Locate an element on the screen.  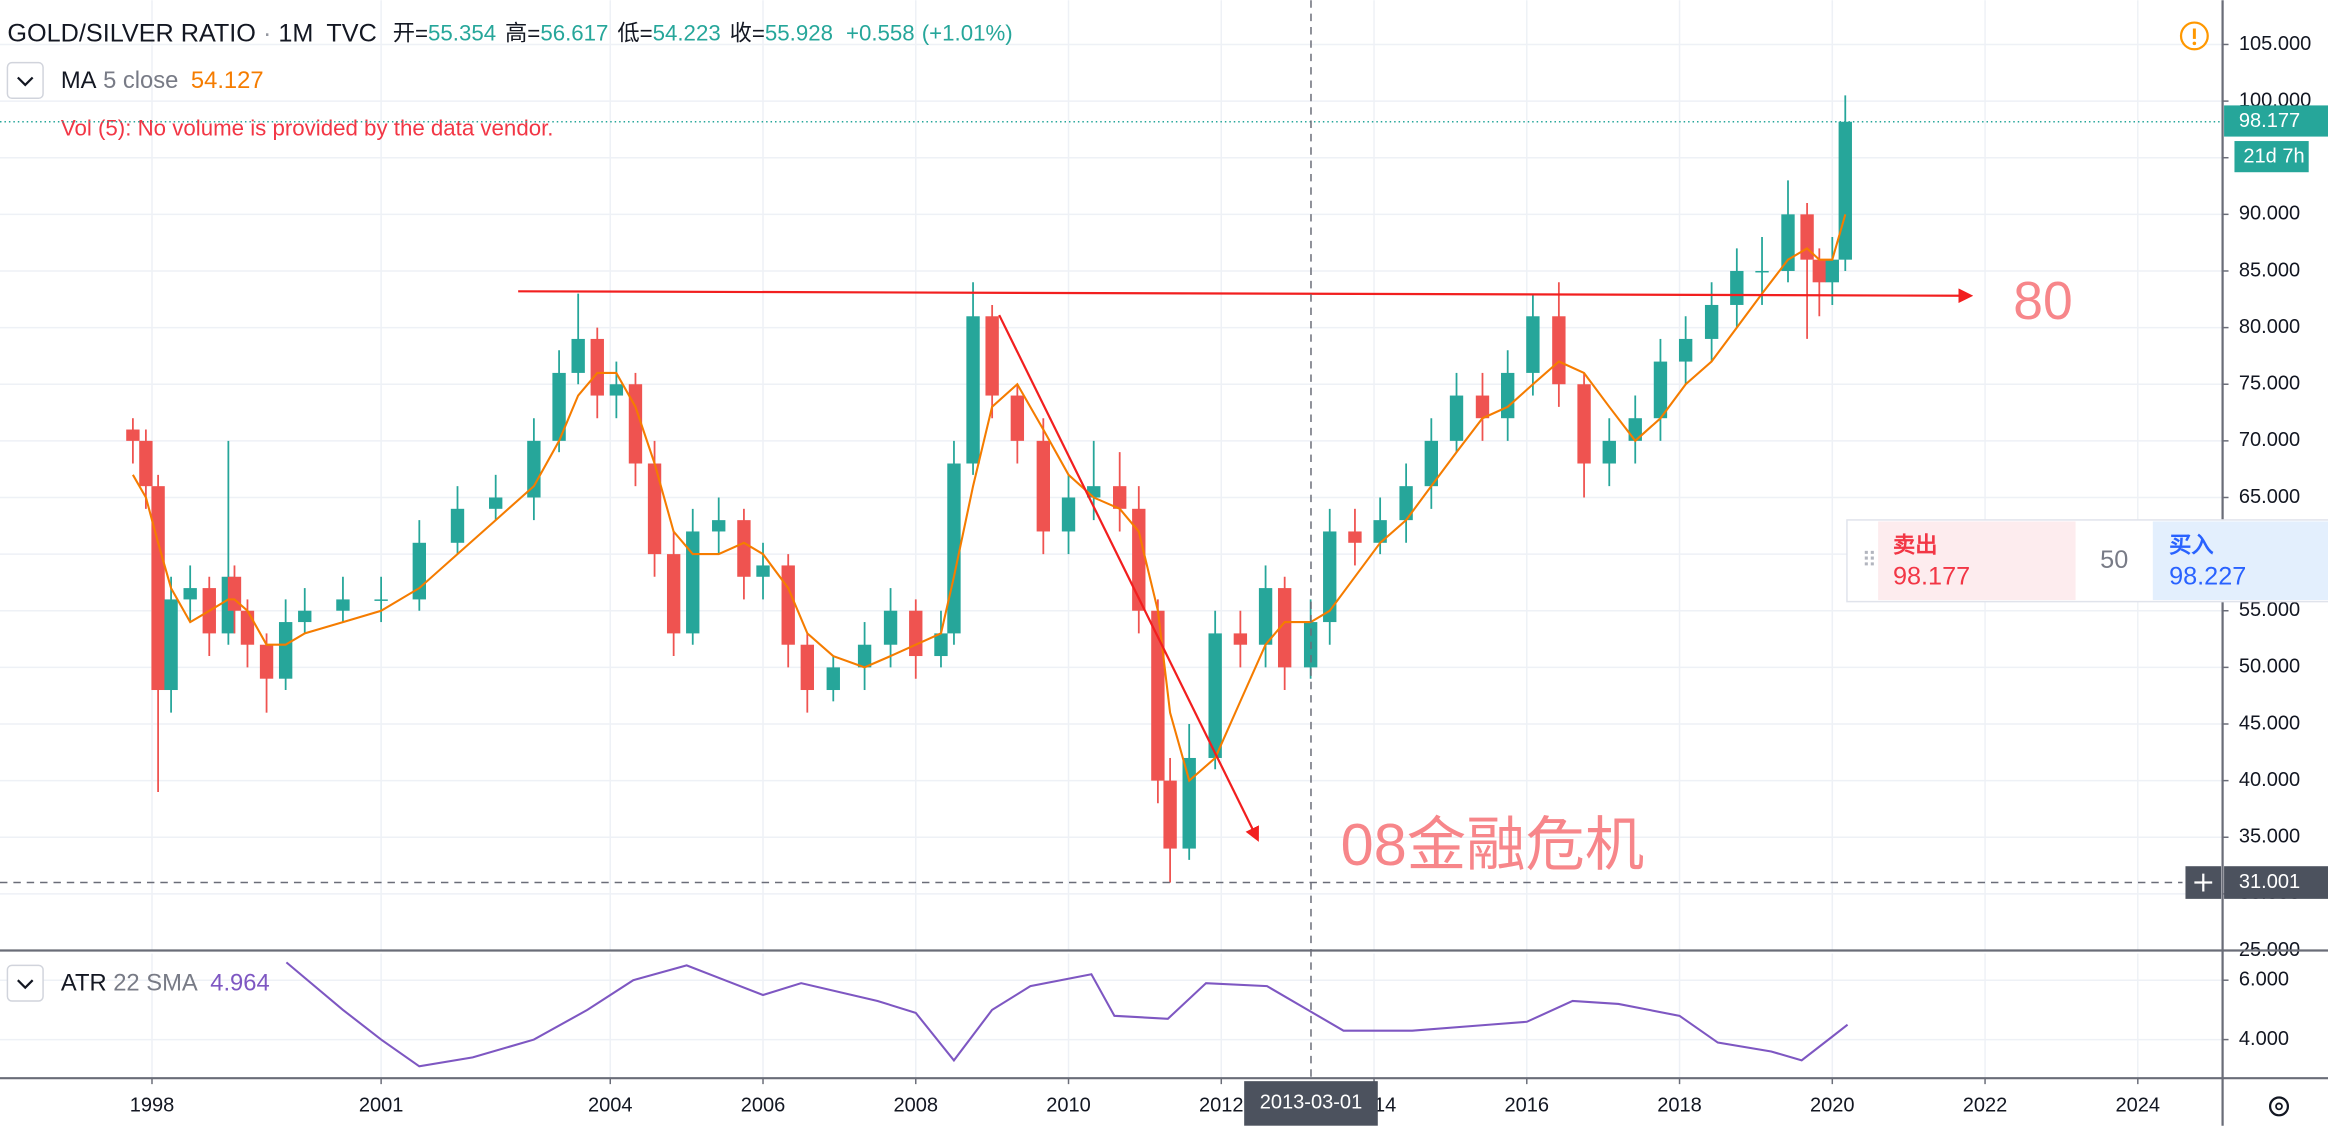
x-tick-label: 2016 is located at coordinates (1527, 1106).